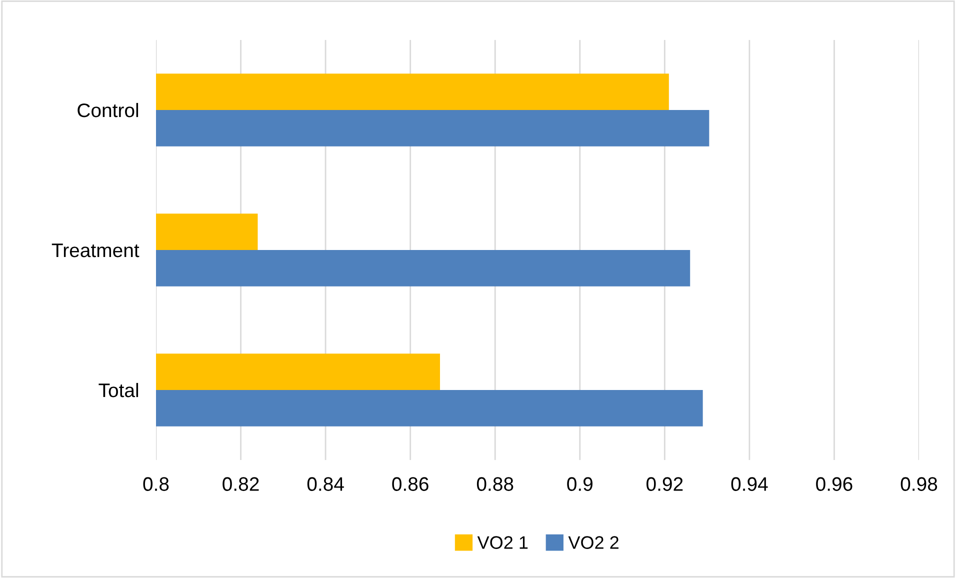  Describe the element at coordinates (579, 484) in the screenshot. I see `x-tick-label: 0.9` at that location.